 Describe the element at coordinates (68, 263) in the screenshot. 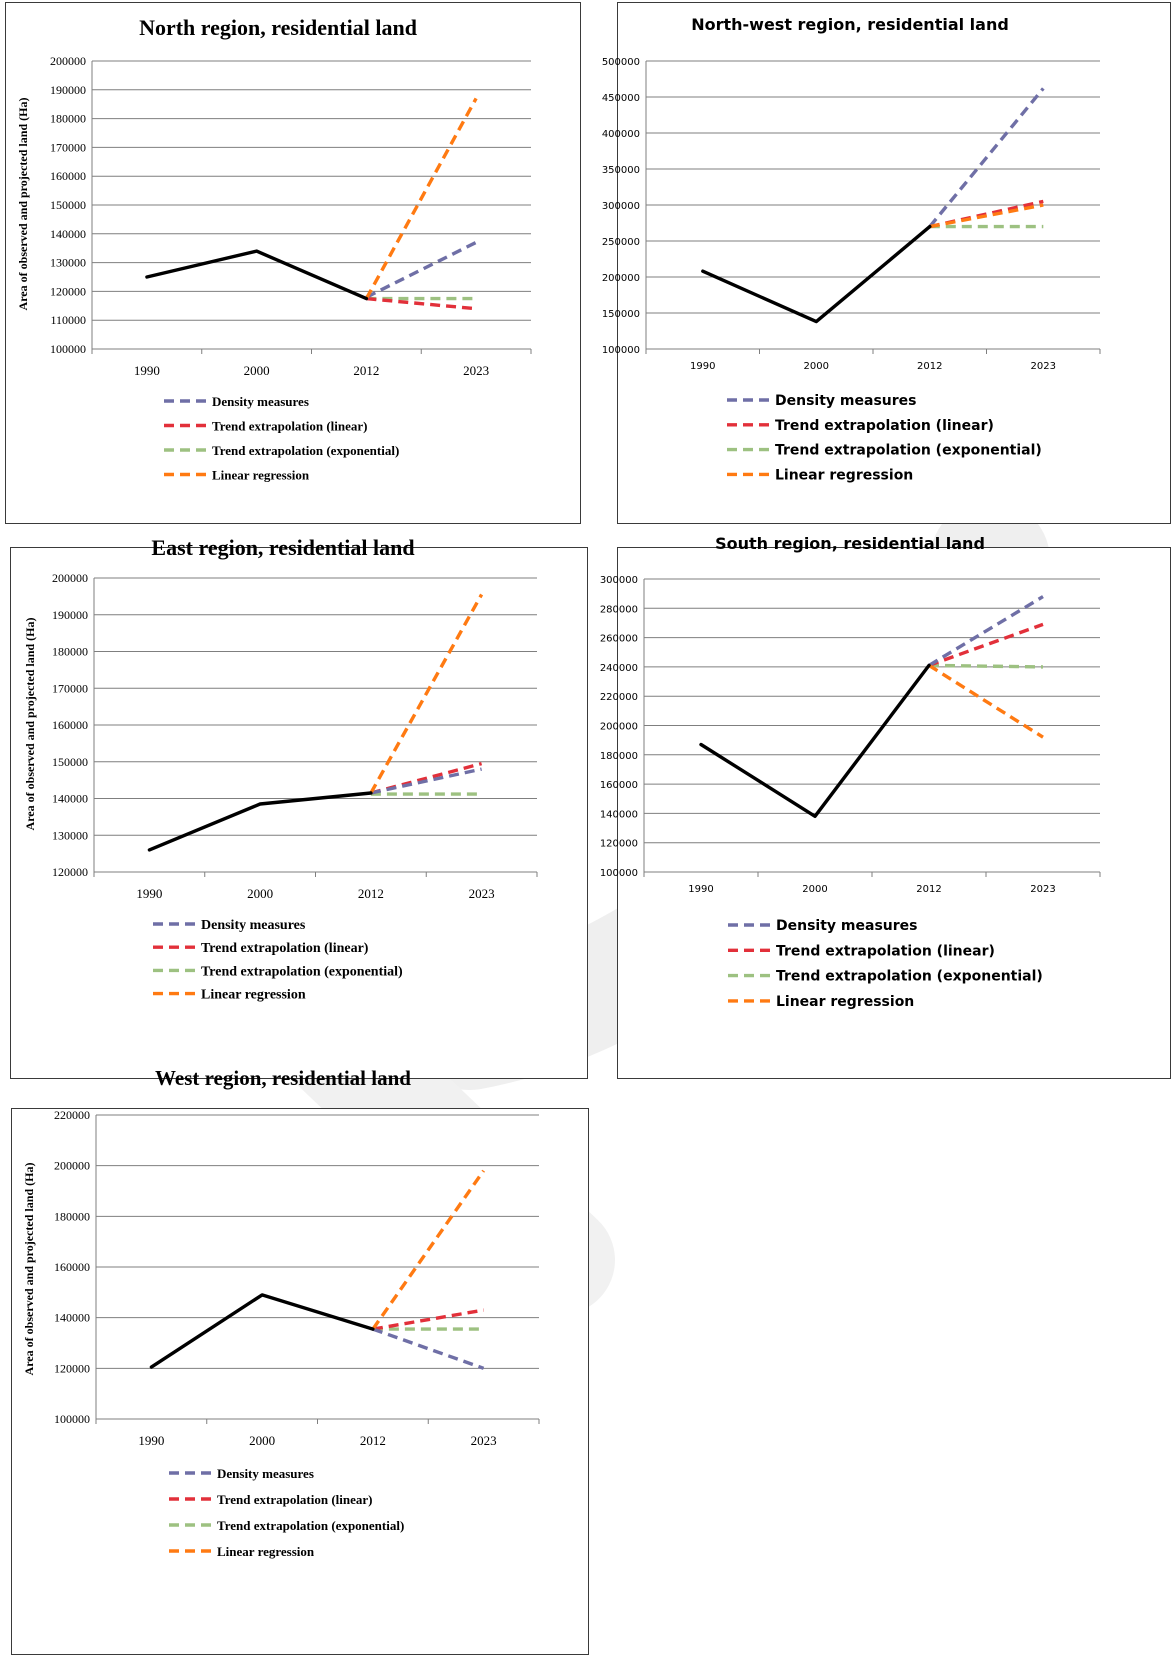

I see `y-tick-label: 130000` at that location.